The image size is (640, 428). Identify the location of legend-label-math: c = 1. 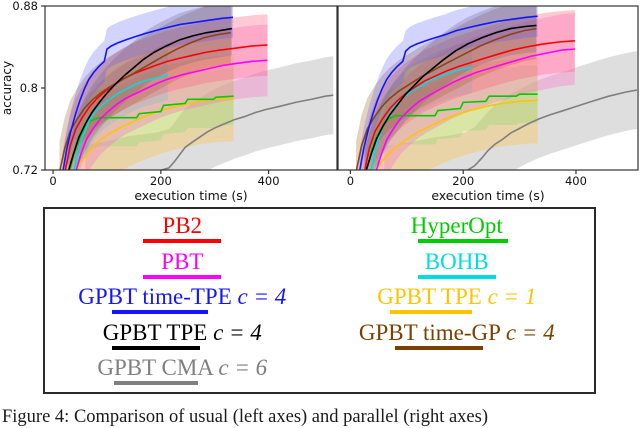
(512, 296).